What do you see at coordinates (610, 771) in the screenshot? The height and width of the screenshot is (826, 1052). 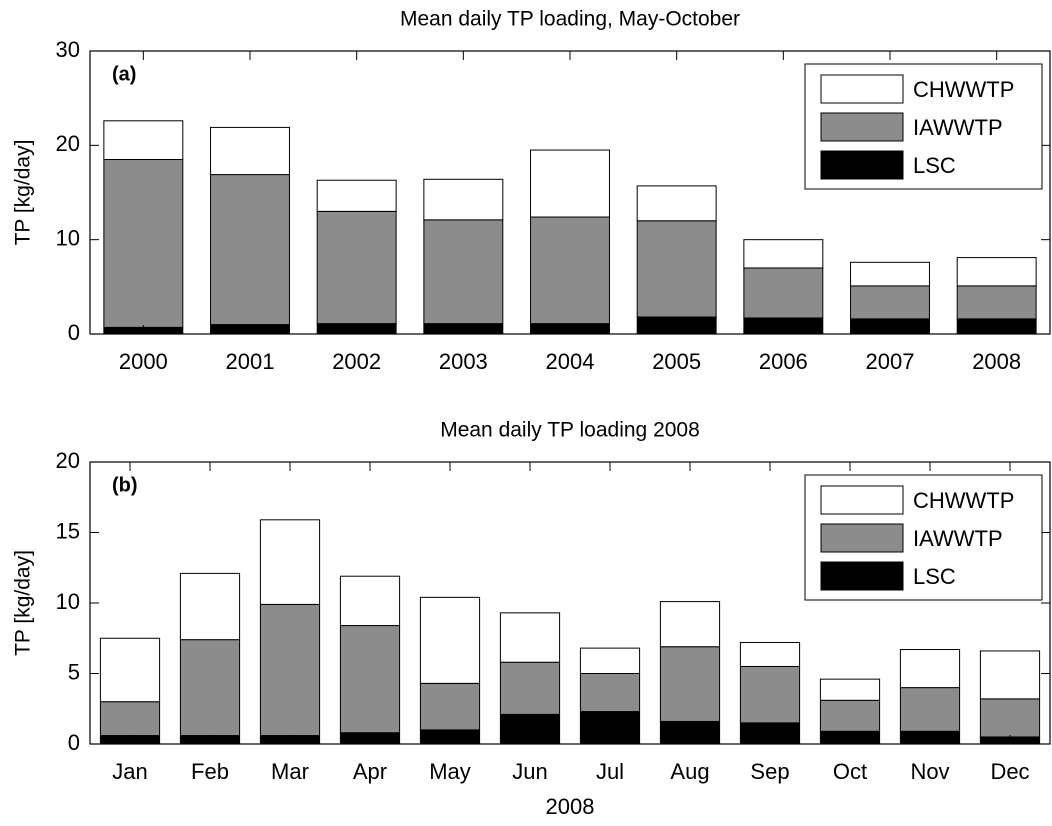 I see `x-tick-label: Jul` at bounding box center [610, 771].